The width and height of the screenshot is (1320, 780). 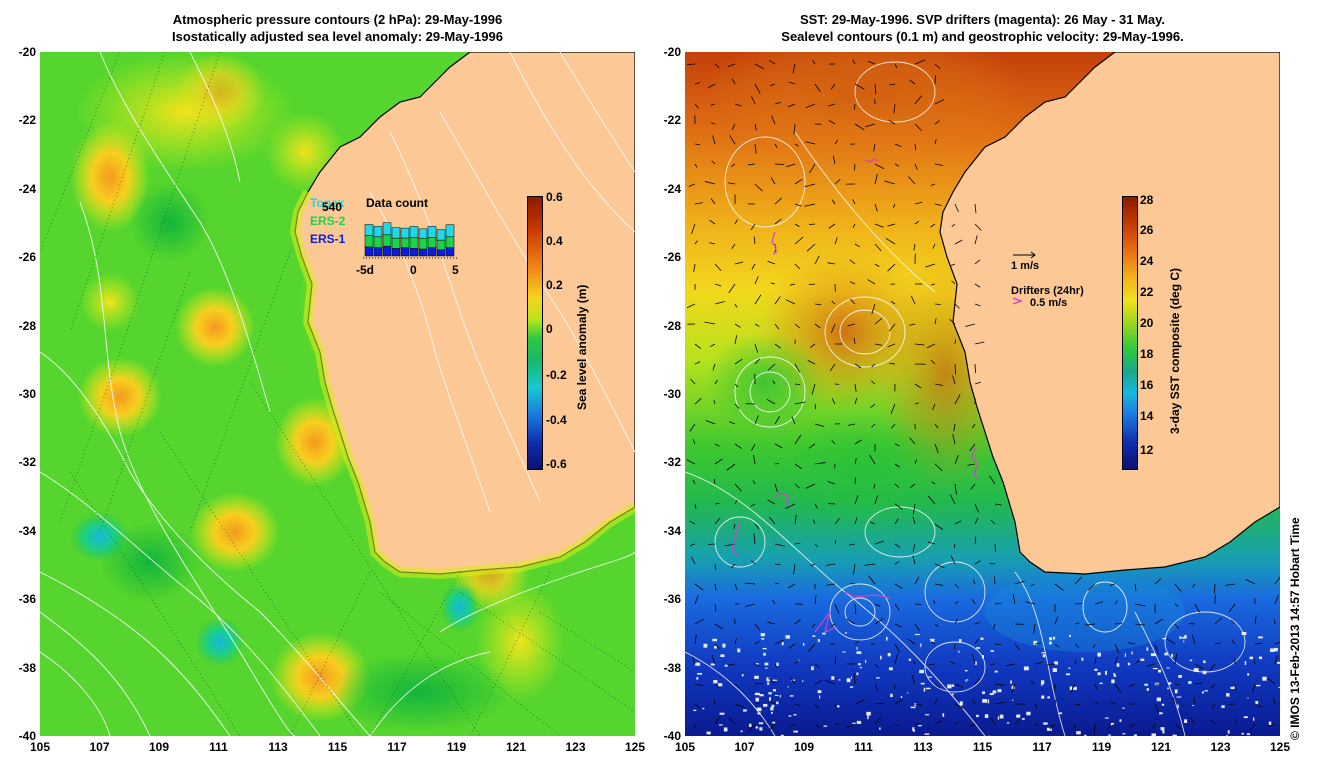 I want to click on data-count-legend, so click(x=410, y=240).